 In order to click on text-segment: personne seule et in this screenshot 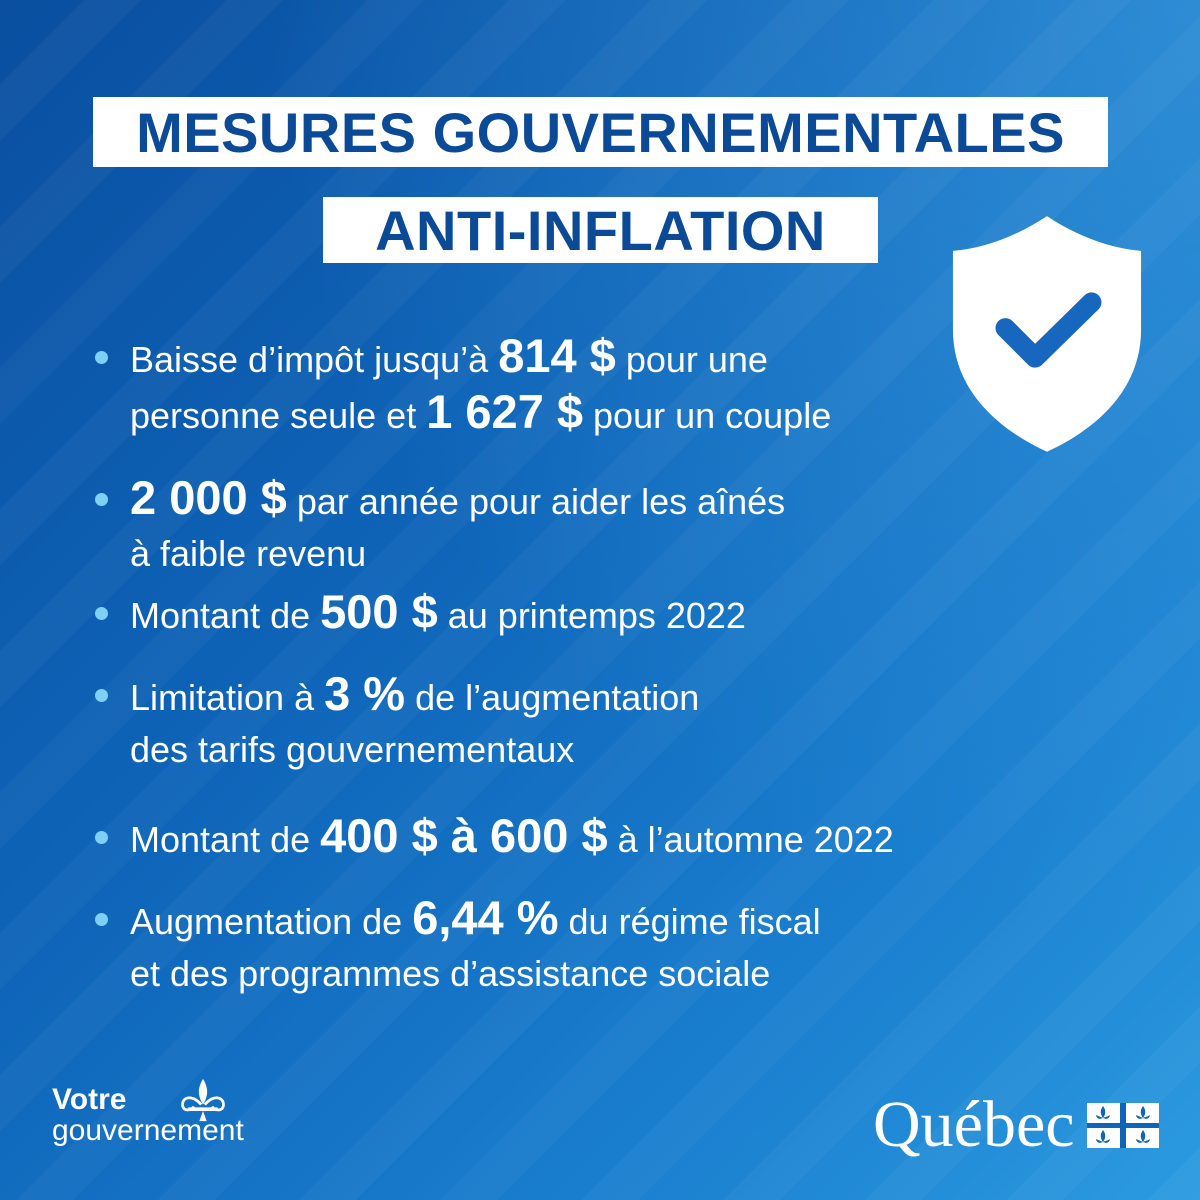, I will do `click(278, 415)`.